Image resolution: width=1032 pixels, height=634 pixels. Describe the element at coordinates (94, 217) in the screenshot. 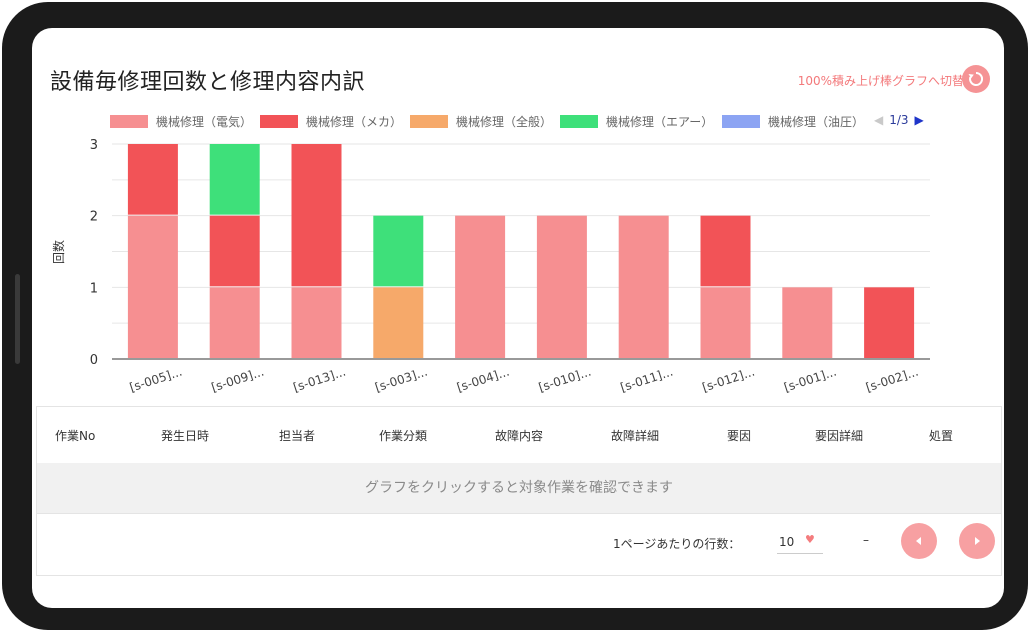

I see `y-tick-label: 2` at that location.